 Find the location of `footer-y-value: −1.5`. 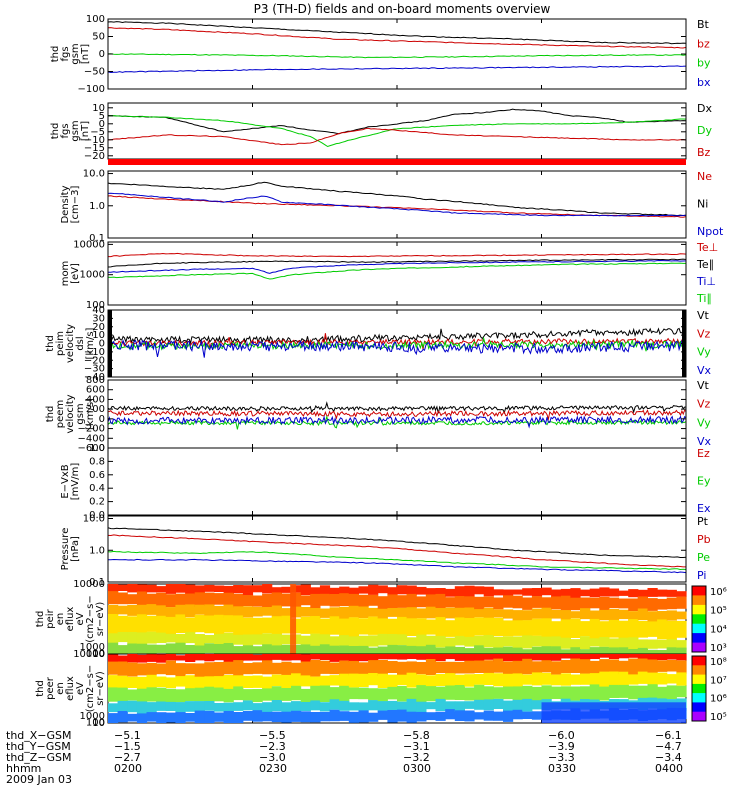

footer-y-value: −1.5 is located at coordinates (127, 746).